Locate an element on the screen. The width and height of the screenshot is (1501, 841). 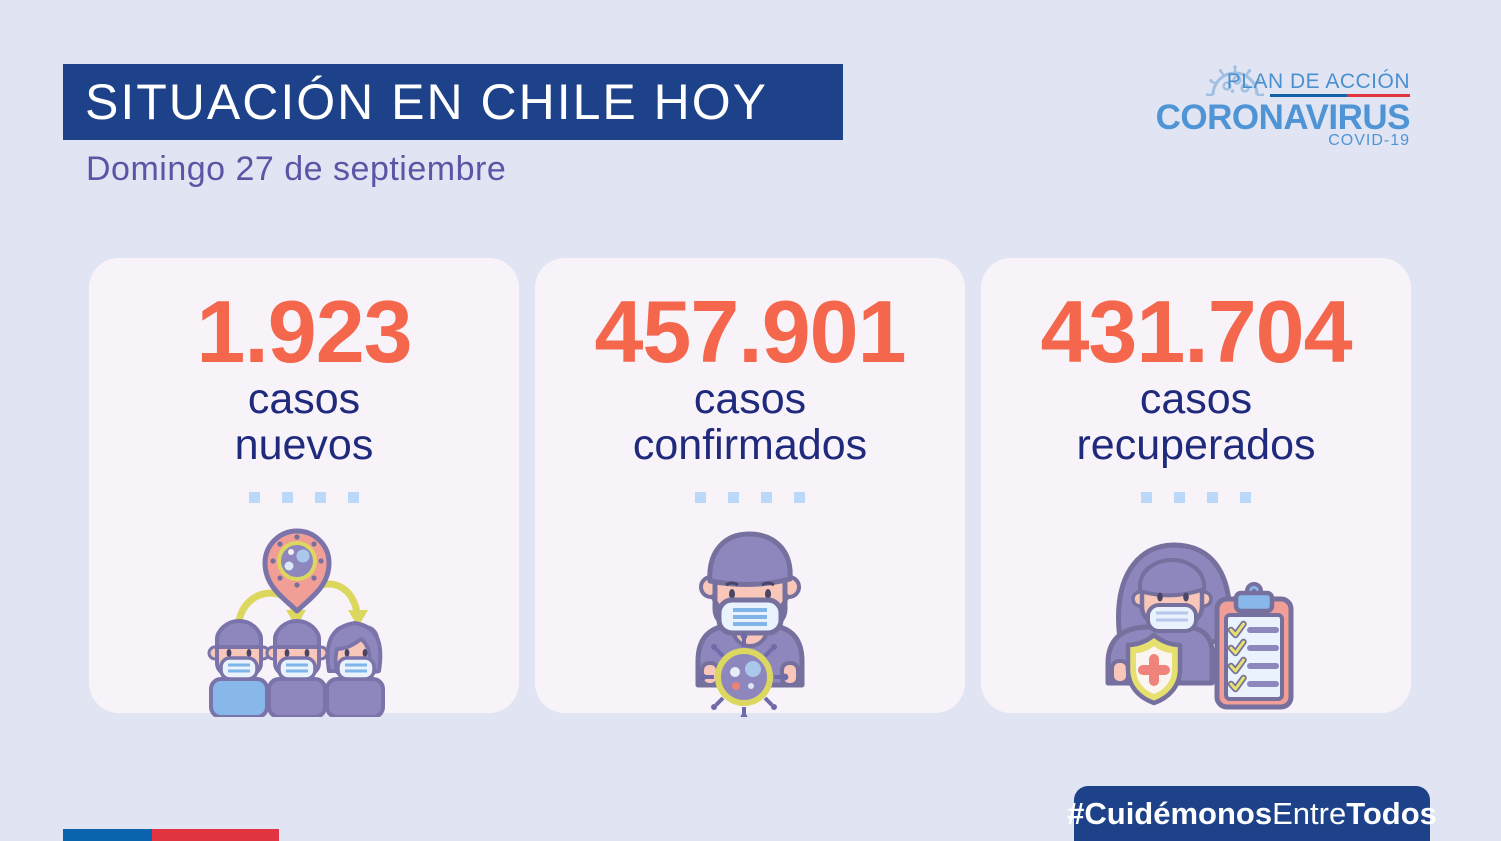
stat-value: 431.704 is located at coordinates (1196, 331).